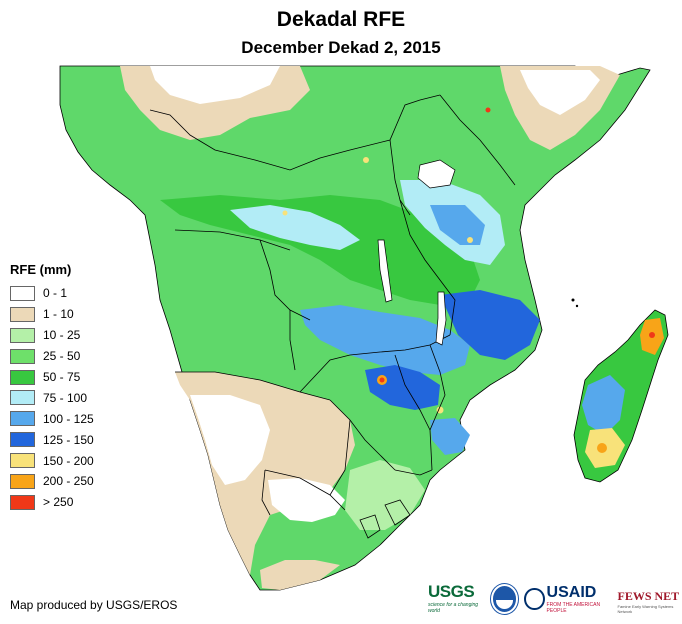 This screenshot has height=624, width=682. Describe the element at coordinates (470, 240) in the screenshot. I see `hotspot-tanzania` at that location.